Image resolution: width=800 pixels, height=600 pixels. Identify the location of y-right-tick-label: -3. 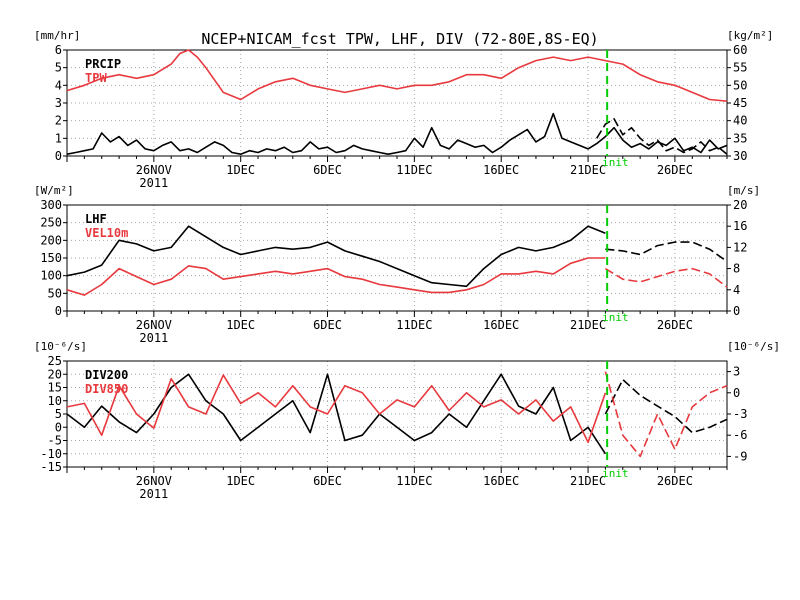
(740, 414).